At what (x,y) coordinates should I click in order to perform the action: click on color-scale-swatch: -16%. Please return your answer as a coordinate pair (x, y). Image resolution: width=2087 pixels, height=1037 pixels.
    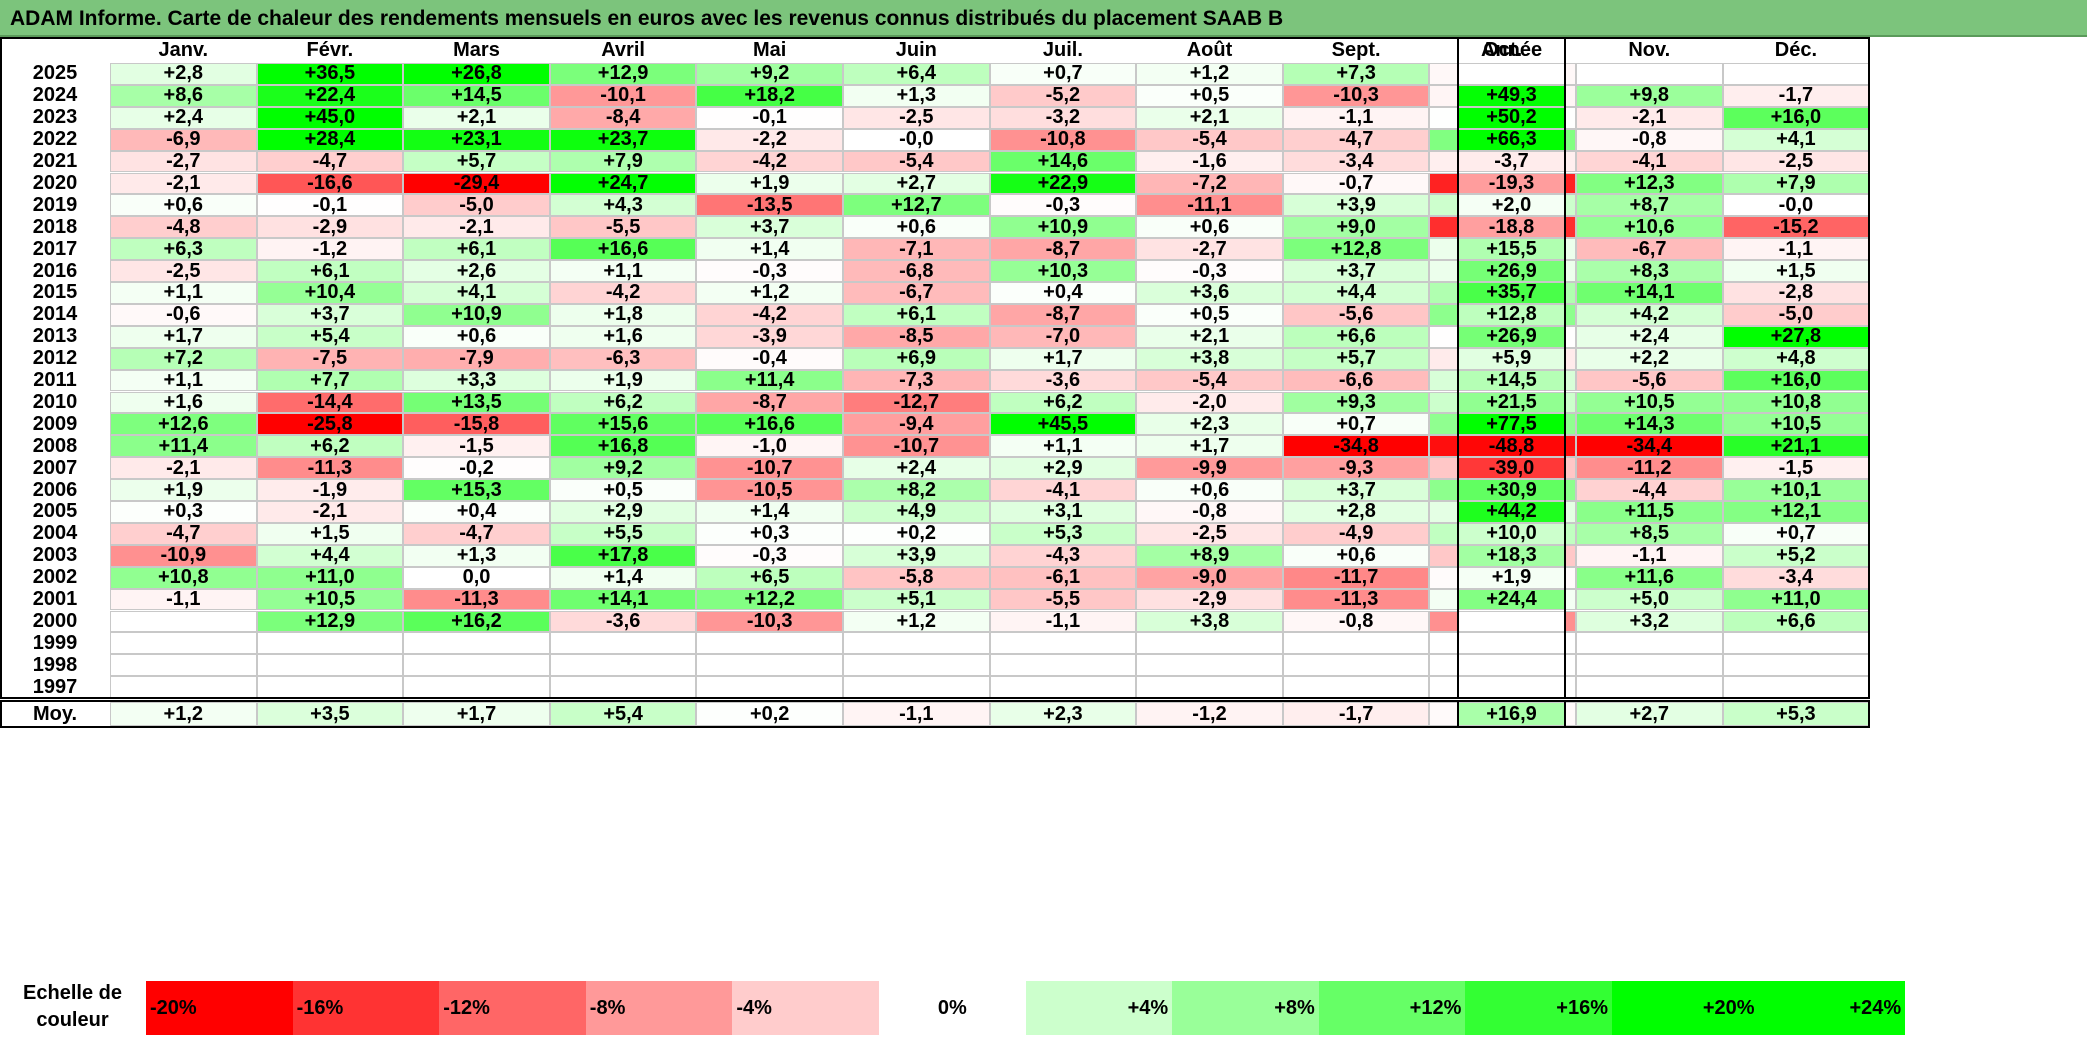
    Looking at the image, I should click on (366, 1008).